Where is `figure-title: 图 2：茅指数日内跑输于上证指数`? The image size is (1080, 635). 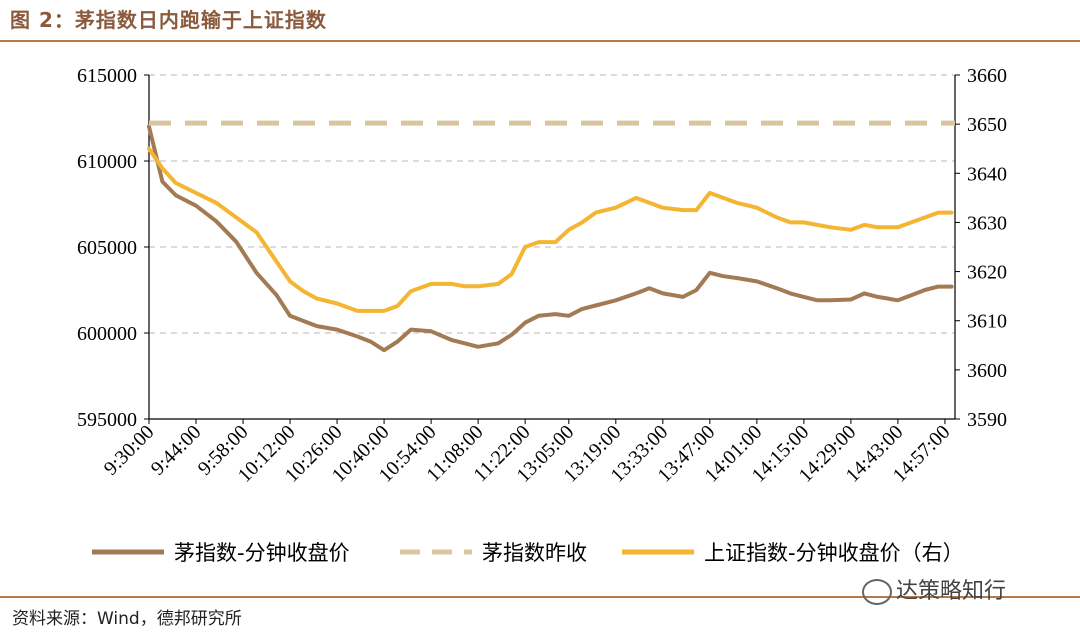 figure-title: 图 2：茅指数日内跑输于上证指数 is located at coordinates (168, 20).